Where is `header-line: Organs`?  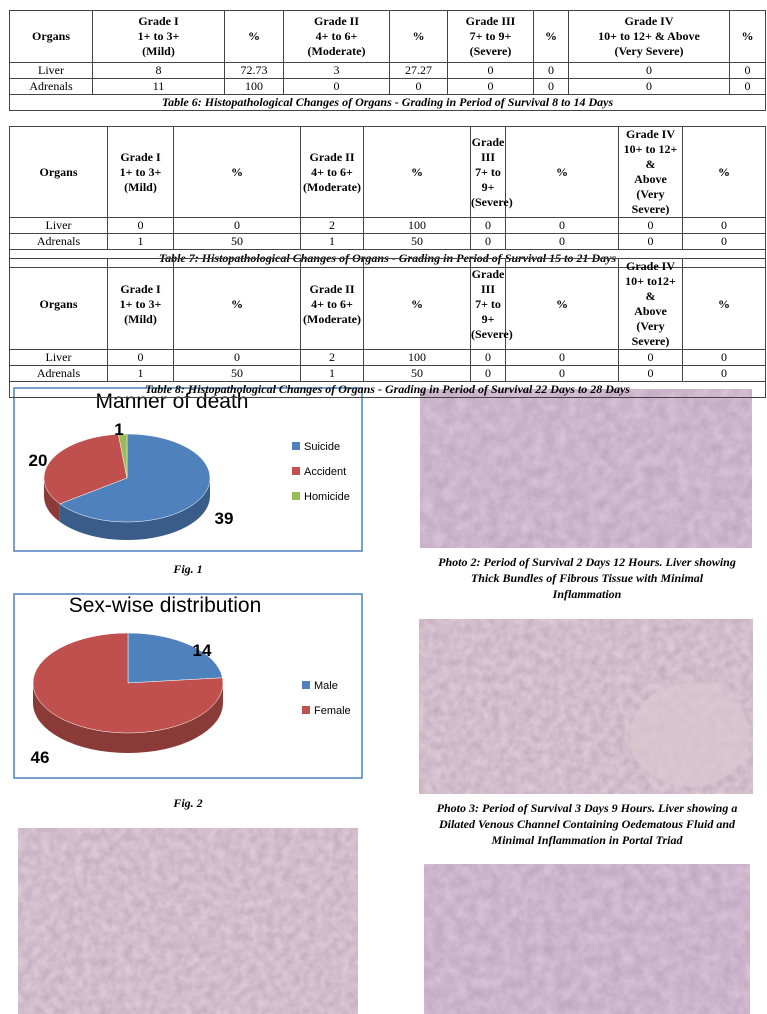 header-line: Organs is located at coordinates (58, 303).